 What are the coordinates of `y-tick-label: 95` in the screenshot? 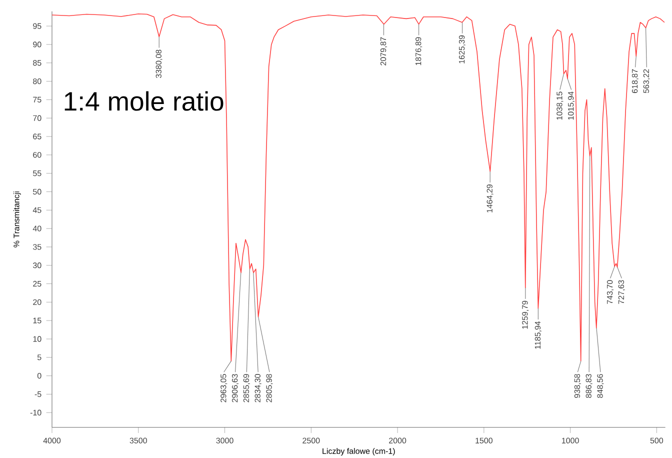 It's located at (37, 26).